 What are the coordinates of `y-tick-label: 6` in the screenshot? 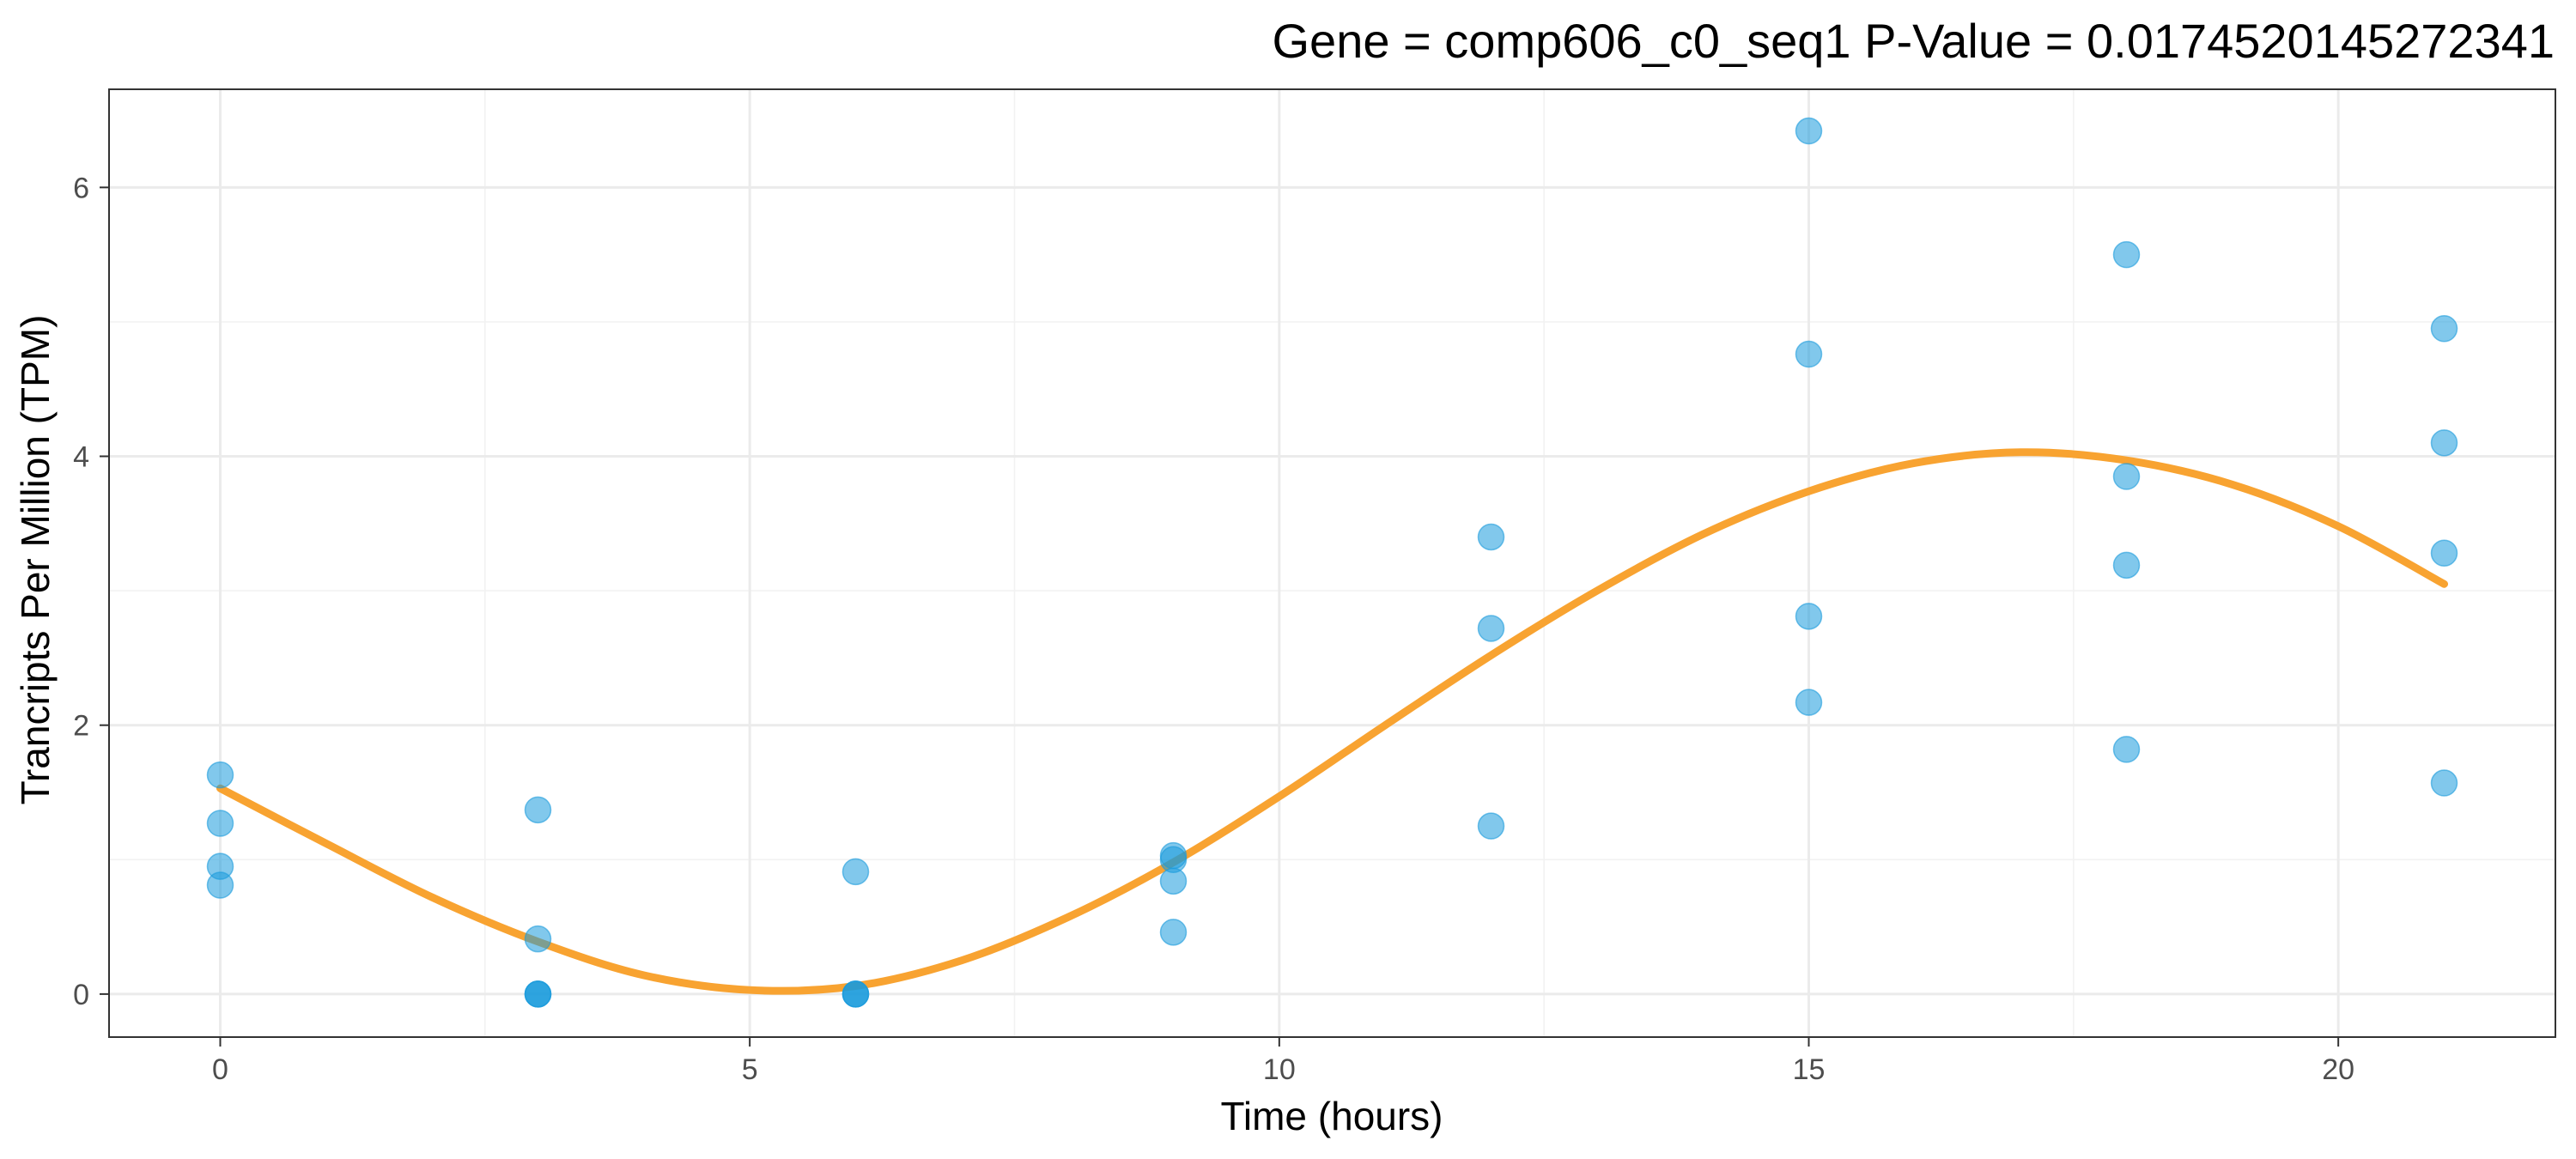 It's located at (81, 188).